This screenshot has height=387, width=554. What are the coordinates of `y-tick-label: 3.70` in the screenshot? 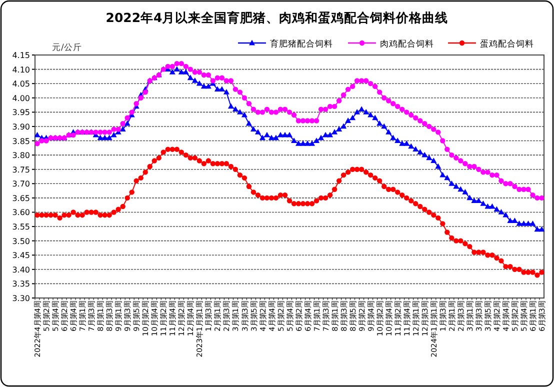 It's located at (21, 184).